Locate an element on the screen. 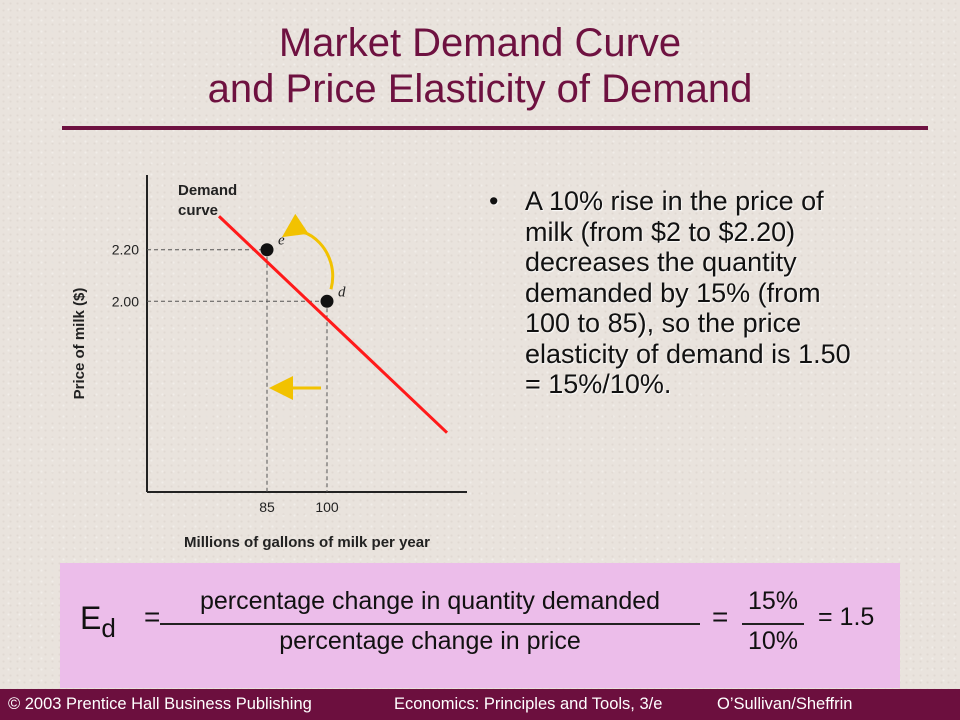  formula-denominator: percentage change in price is located at coordinates (430, 641).